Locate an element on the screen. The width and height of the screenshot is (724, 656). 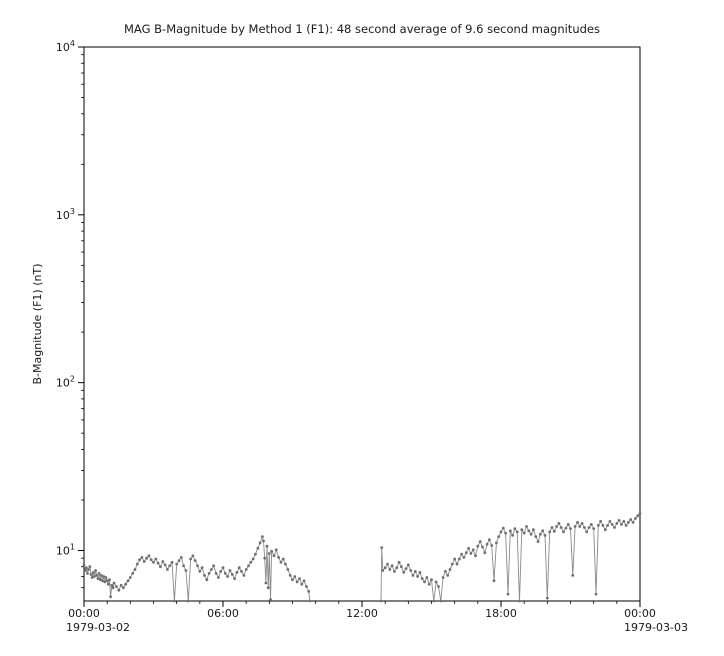
x-tick-label: 00:00 is located at coordinates (640, 613).